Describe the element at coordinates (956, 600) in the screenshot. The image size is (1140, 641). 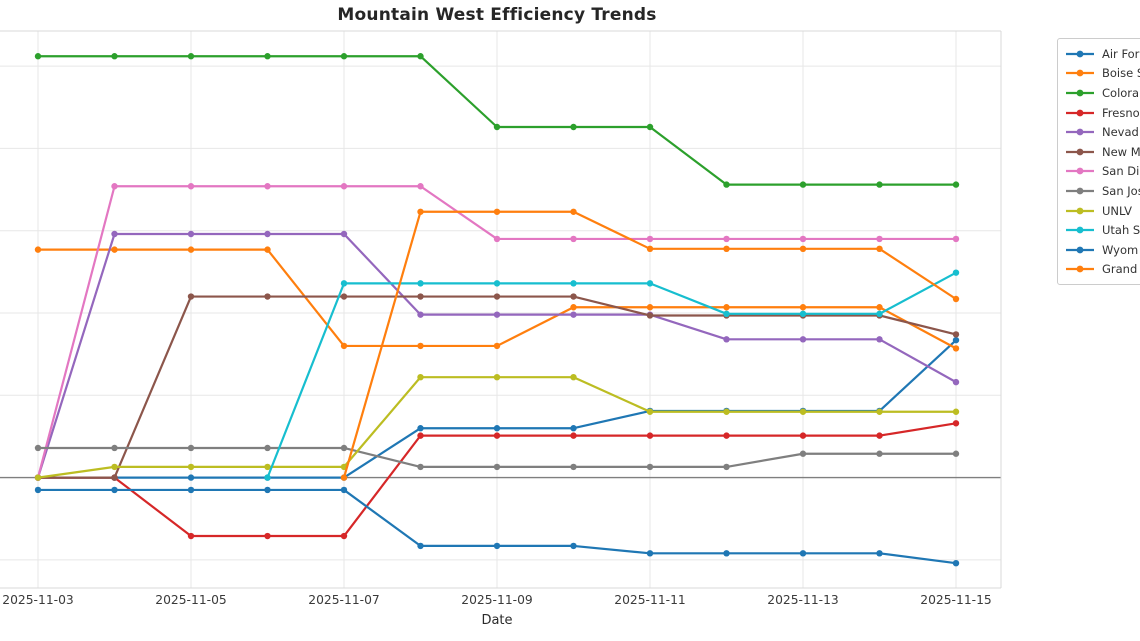
I see `x-tick-label: 2025-11-15` at that location.